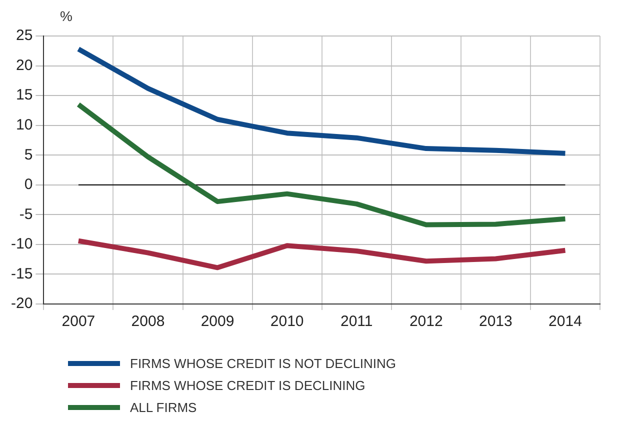 Image resolution: width=617 pixels, height=424 pixels. Describe the element at coordinates (24, 95) in the screenshot. I see `y-tick-label: 15` at that location.